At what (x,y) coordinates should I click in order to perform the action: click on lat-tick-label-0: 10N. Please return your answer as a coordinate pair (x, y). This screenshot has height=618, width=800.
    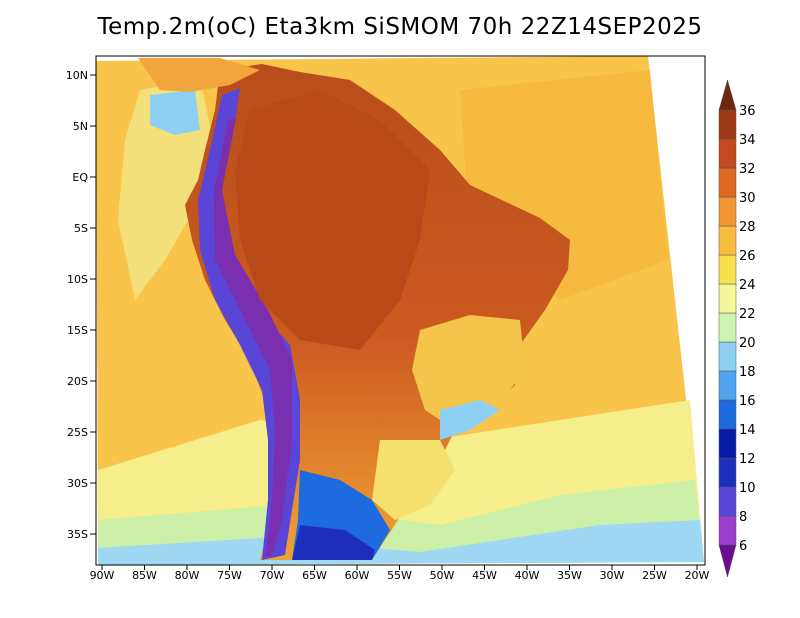
    Looking at the image, I should click on (77, 75).